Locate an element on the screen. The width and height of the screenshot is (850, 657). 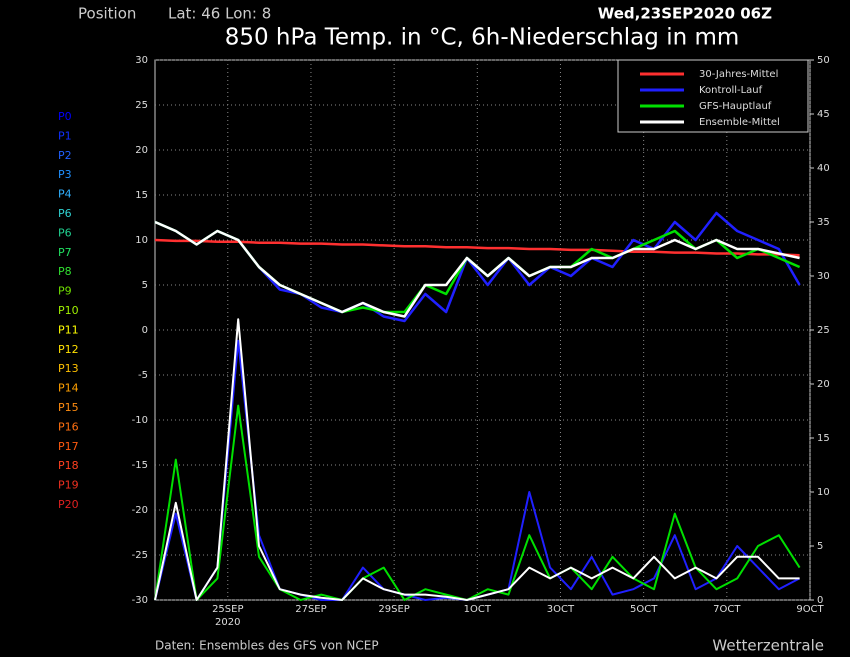
x-tick-label: 3OCT is located at coordinates (561, 609).